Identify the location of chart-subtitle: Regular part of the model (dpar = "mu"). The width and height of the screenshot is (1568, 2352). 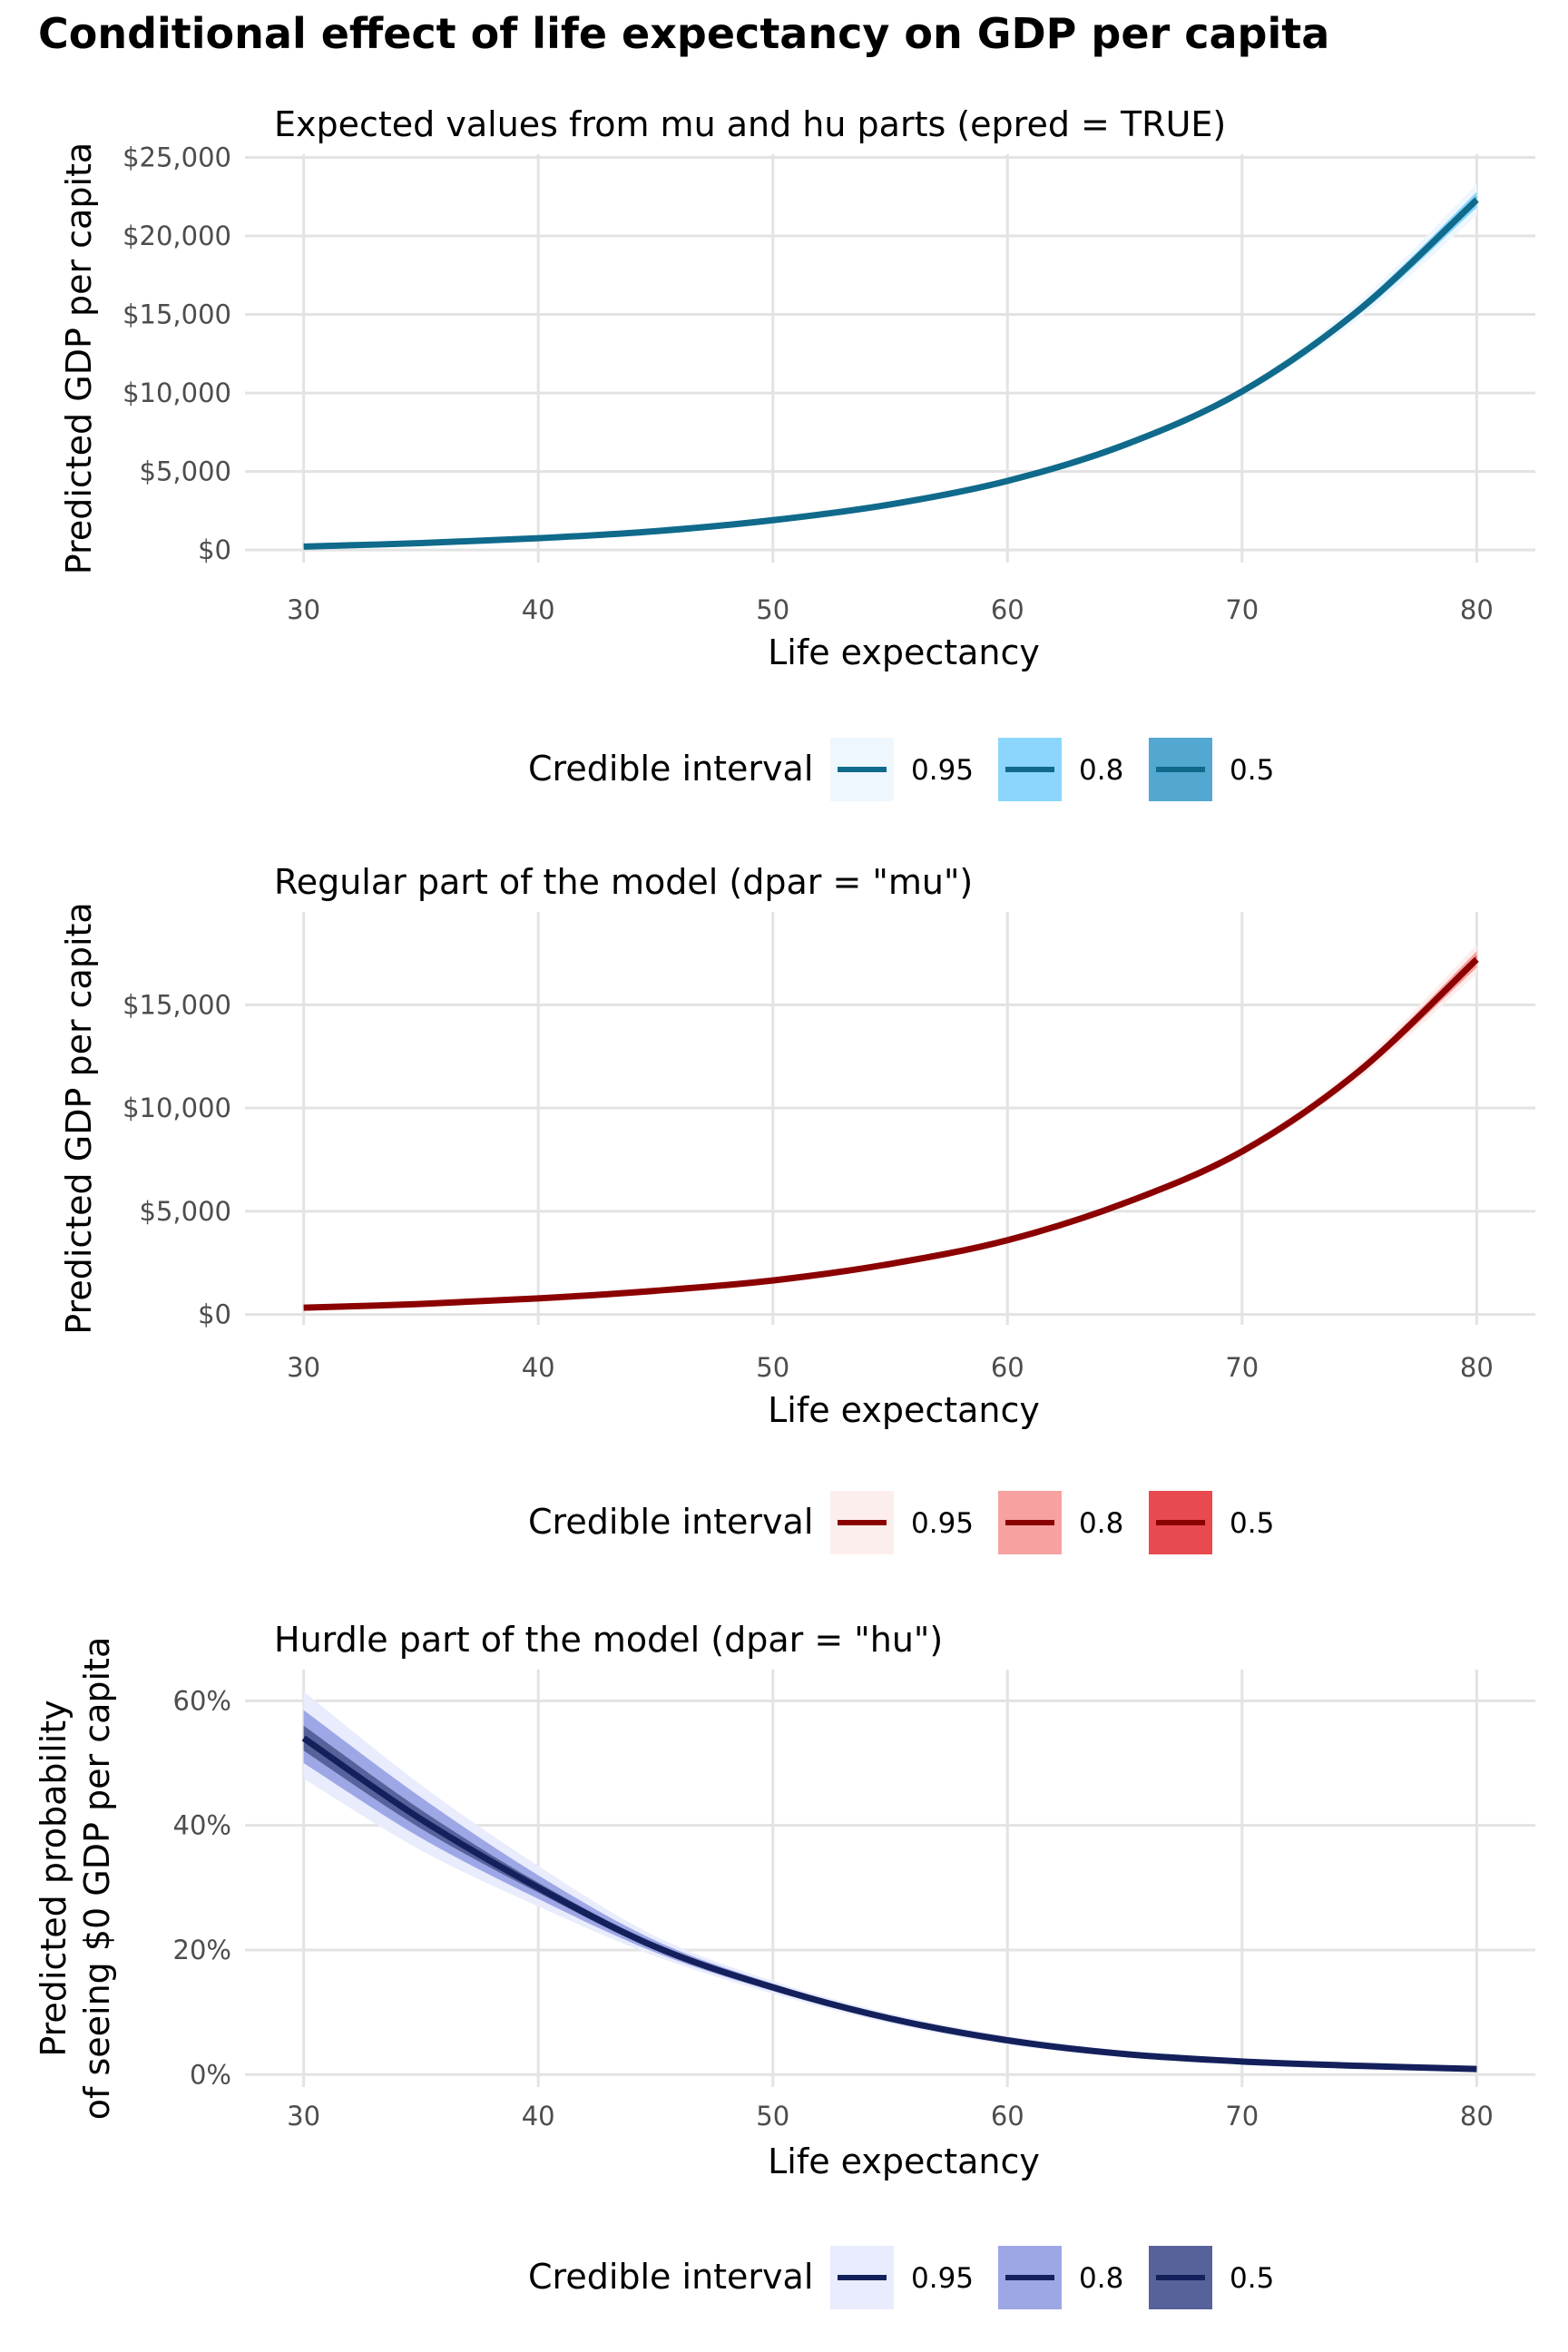
(623, 882).